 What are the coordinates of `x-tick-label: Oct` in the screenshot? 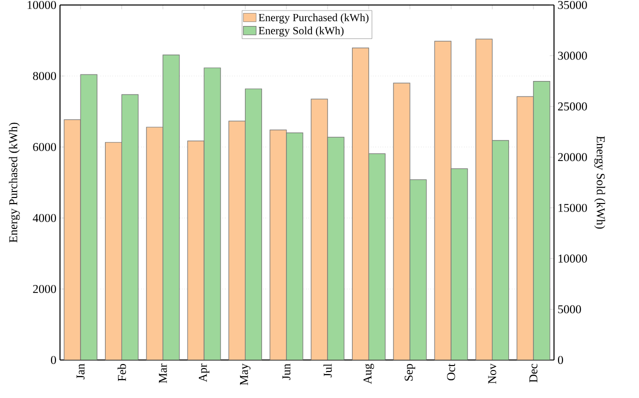 It's located at (451, 372).